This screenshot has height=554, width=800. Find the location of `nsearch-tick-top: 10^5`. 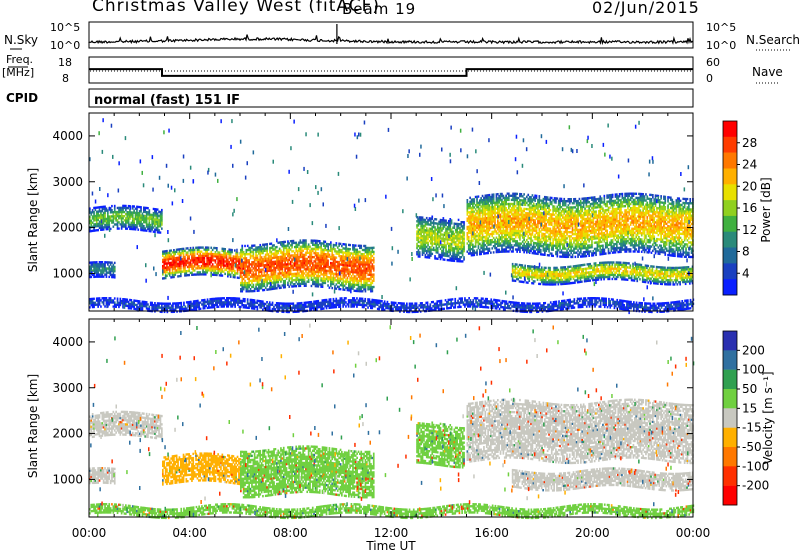

nsearch-tick-top: 10^5 is located at coordinates (721, 27).